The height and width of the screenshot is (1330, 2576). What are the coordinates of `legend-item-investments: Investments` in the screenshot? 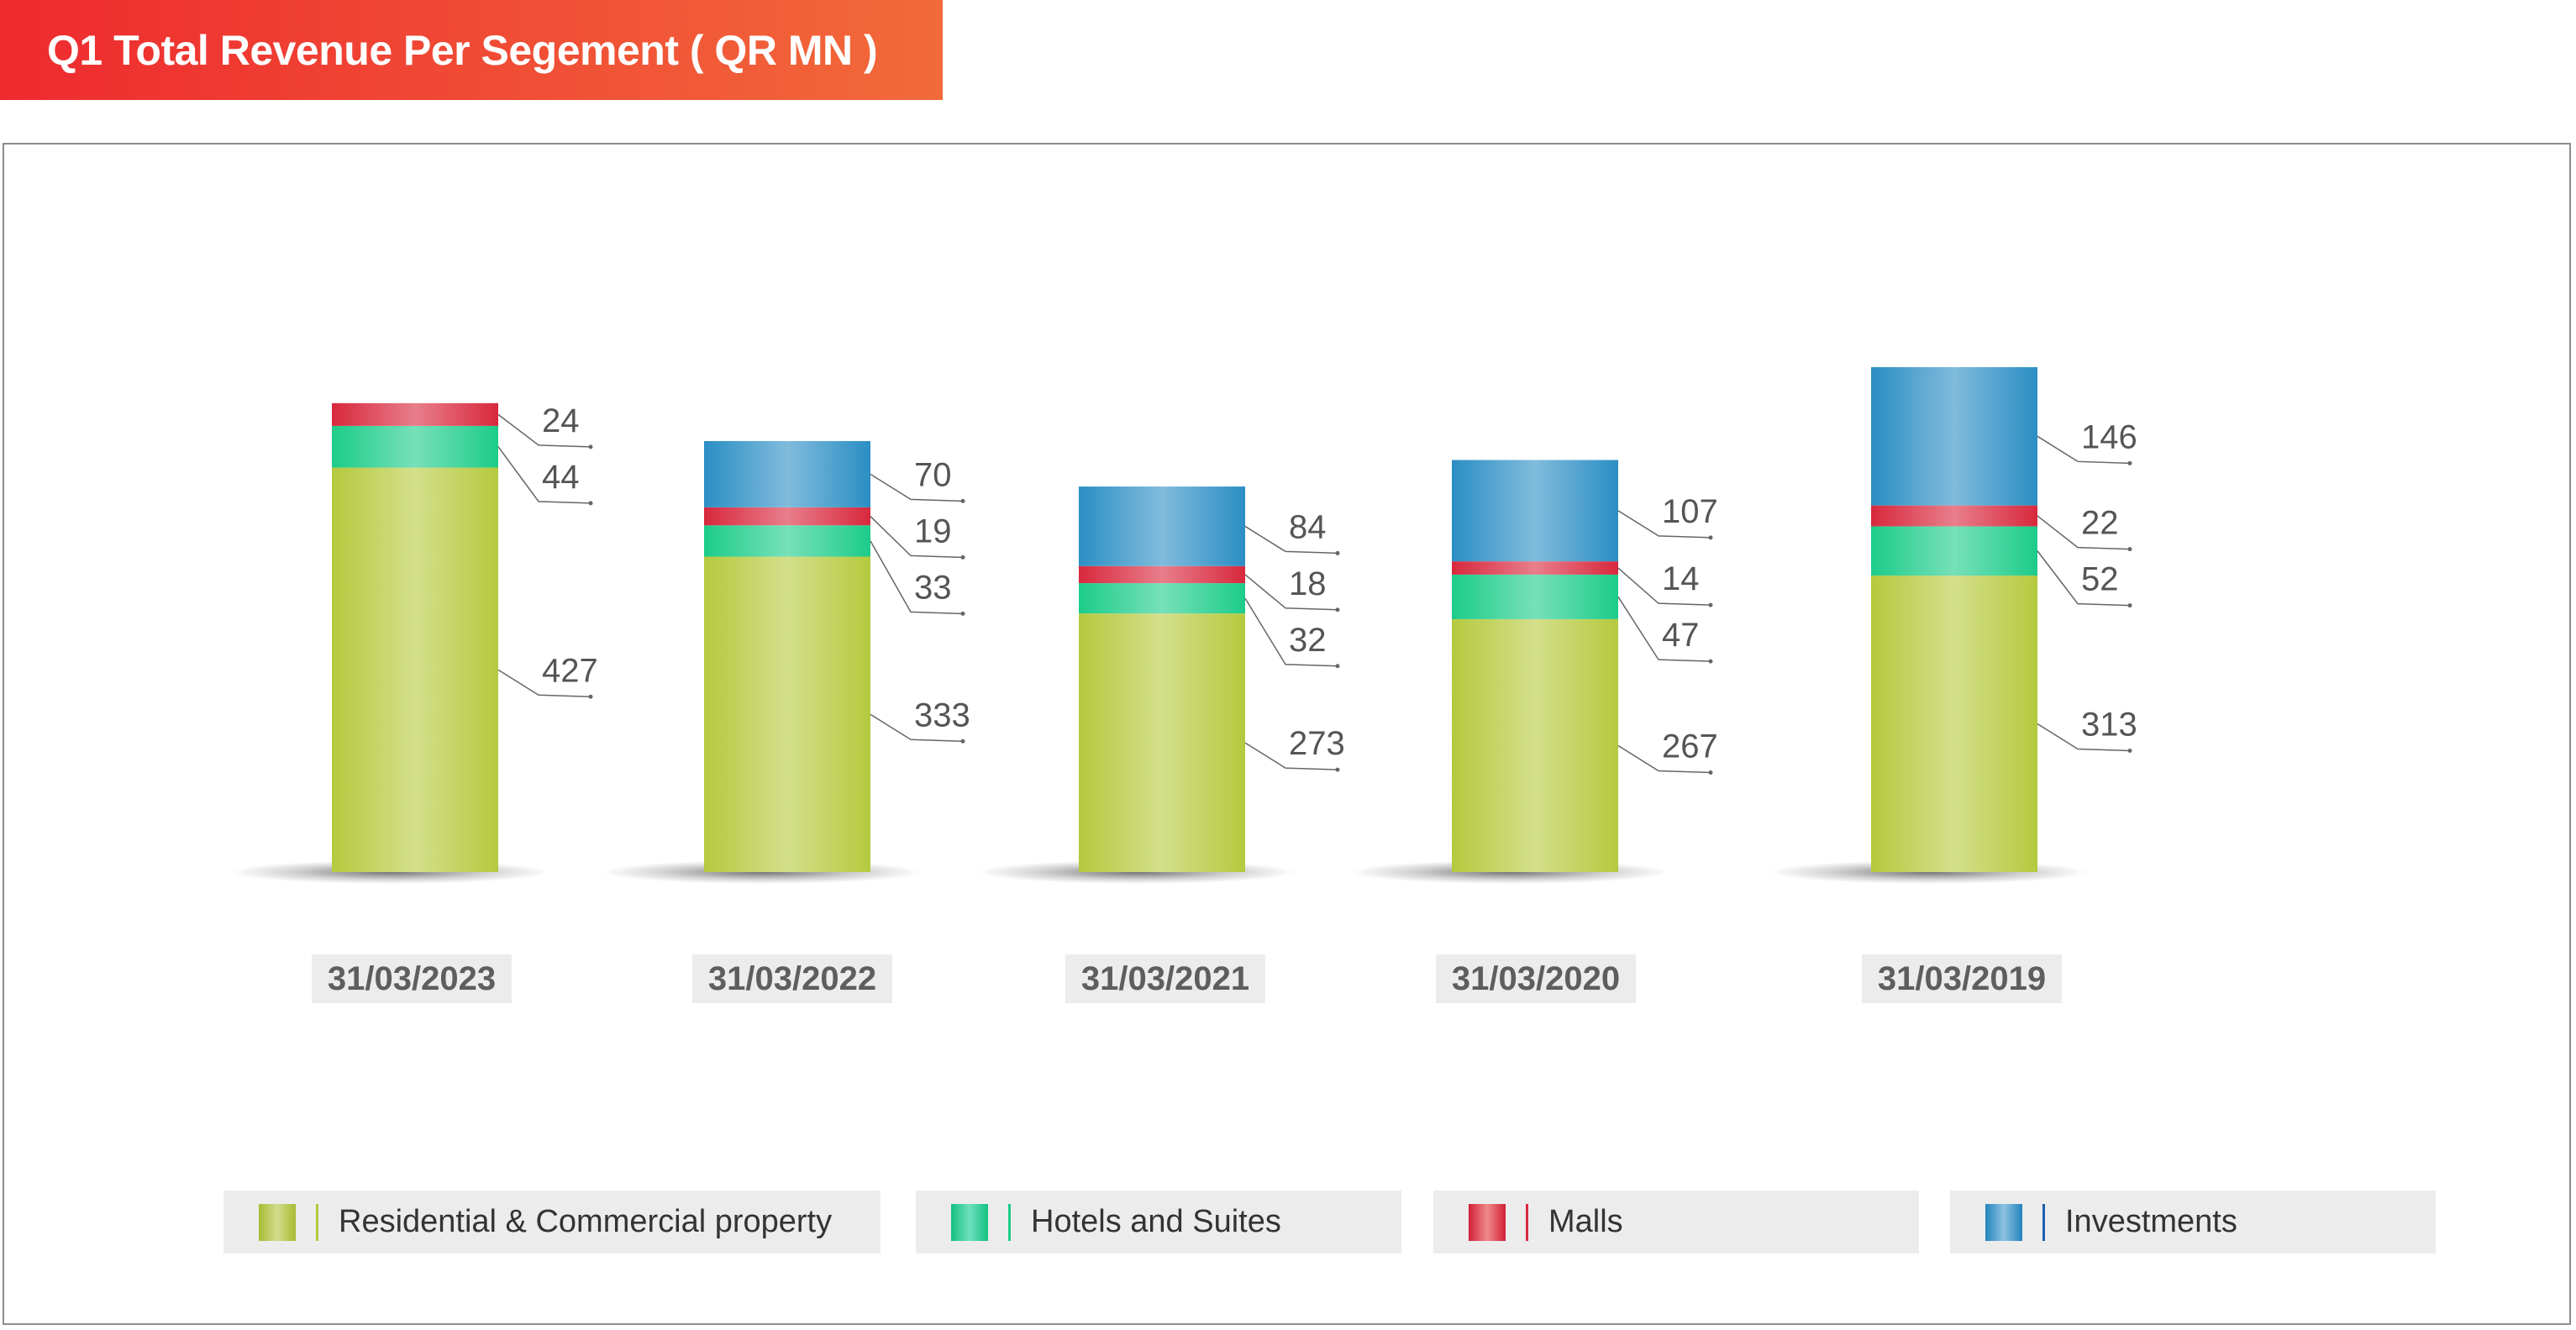 It's located at (2193, 1222).